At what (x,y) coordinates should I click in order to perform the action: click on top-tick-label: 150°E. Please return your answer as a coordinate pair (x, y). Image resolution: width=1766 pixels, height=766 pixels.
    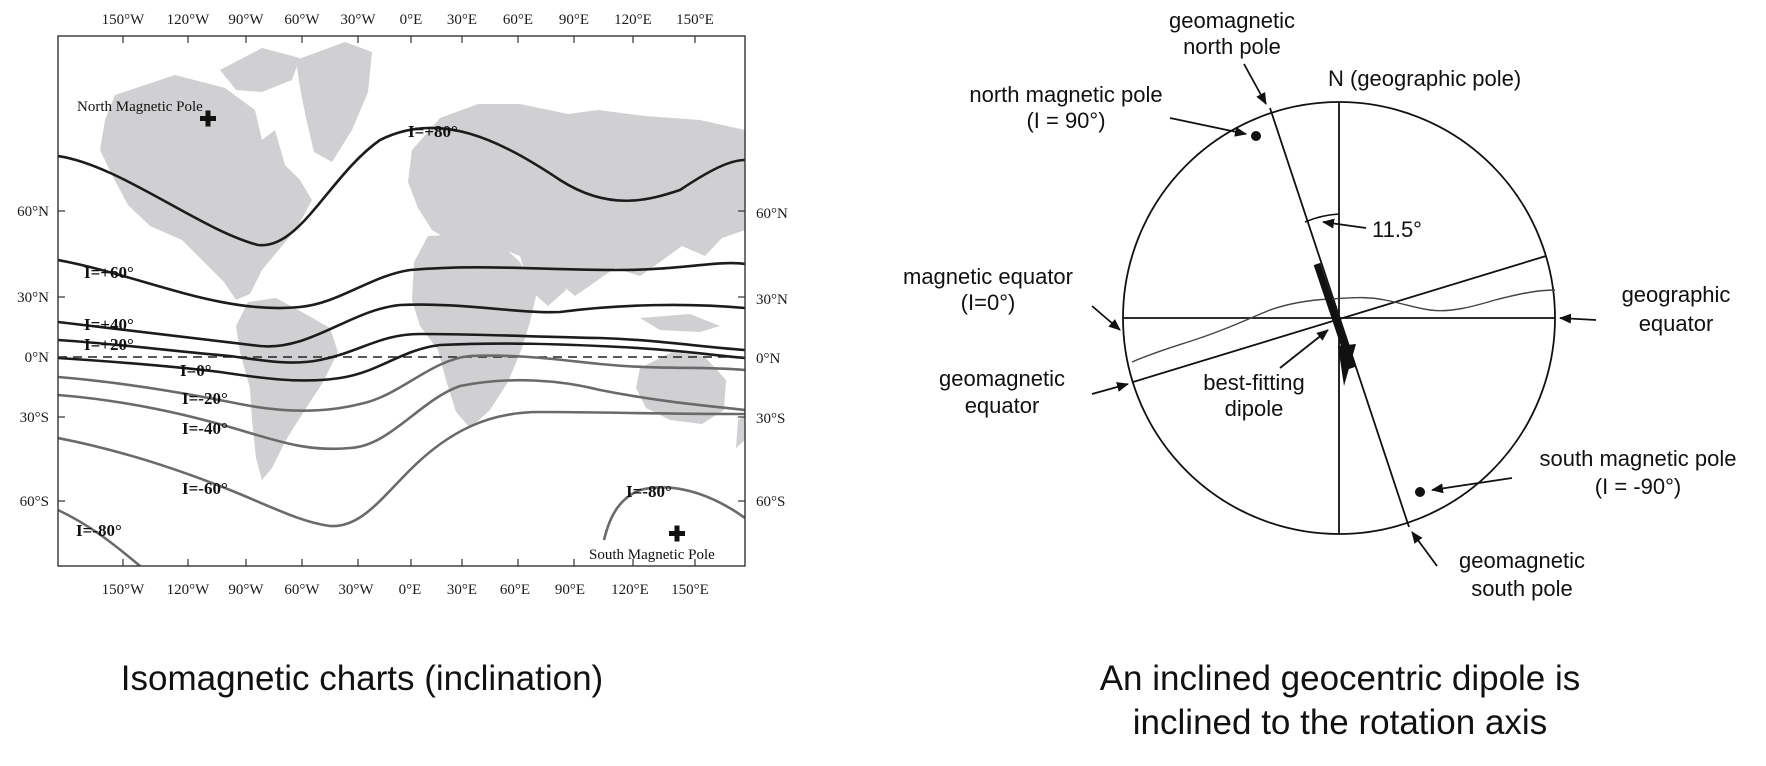
    Looking at the image, I should click on (695, 20).